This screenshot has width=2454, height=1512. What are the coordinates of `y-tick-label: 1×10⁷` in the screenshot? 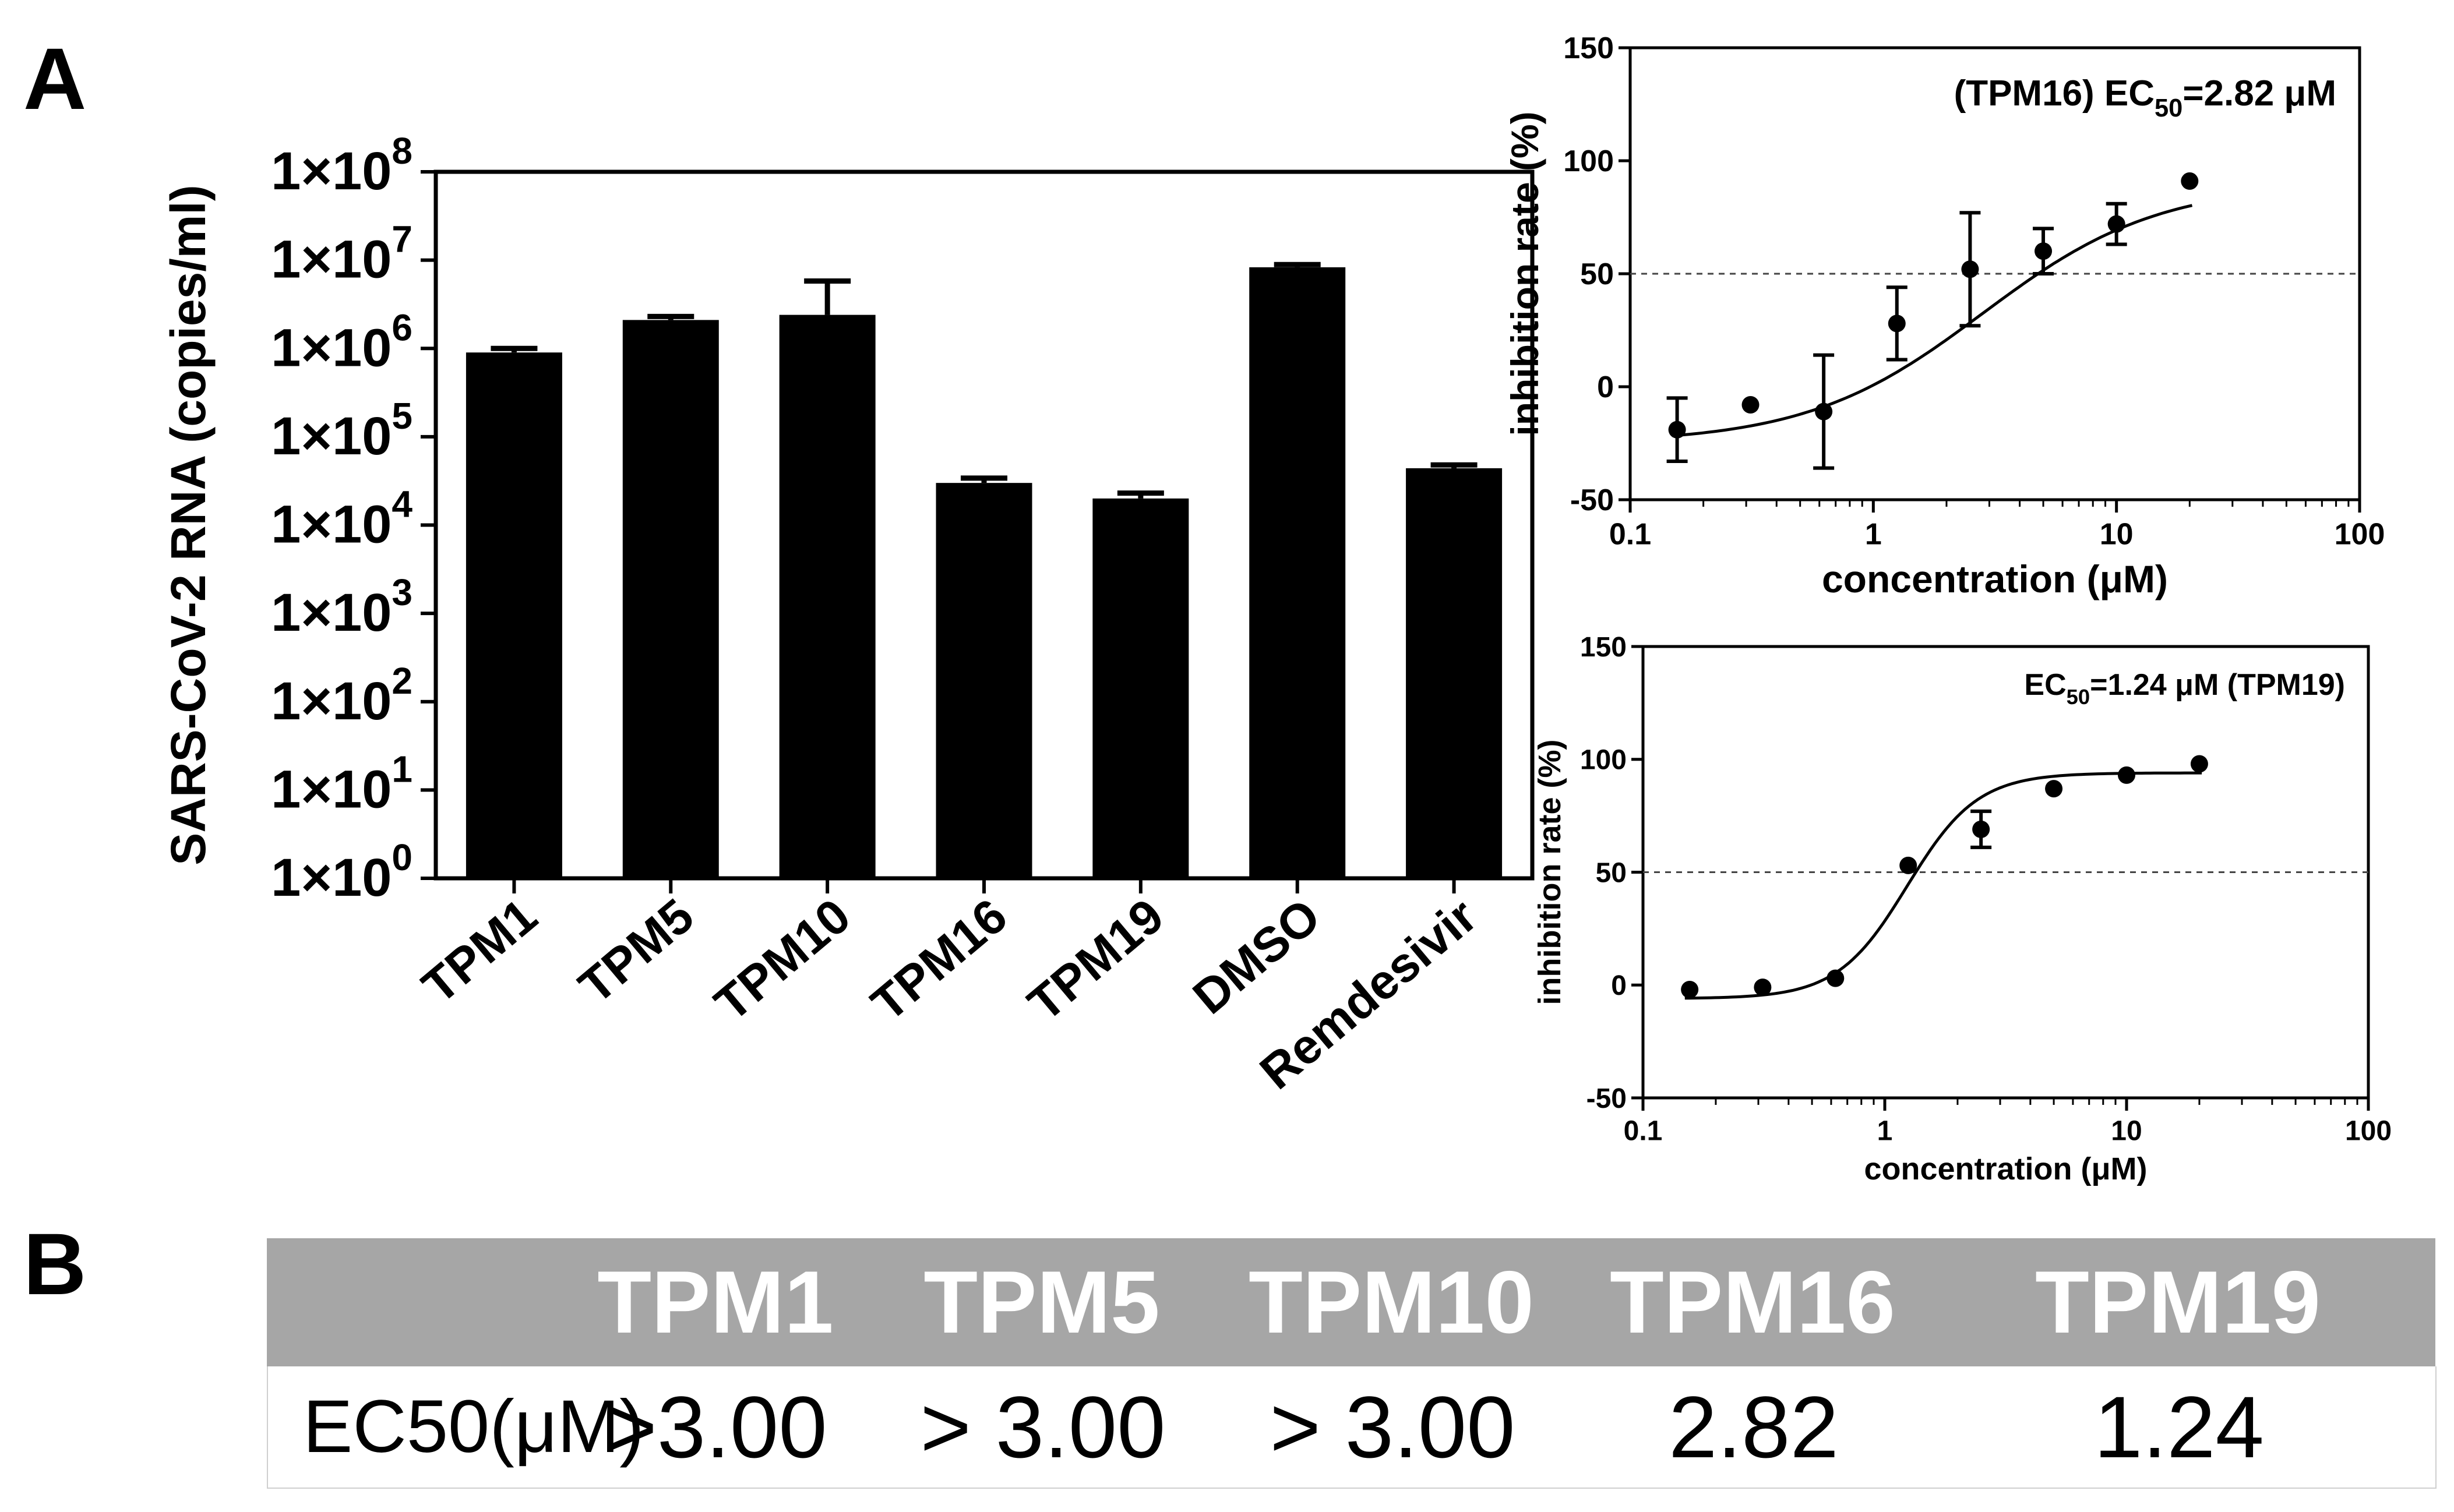 It's located at (341, 254).